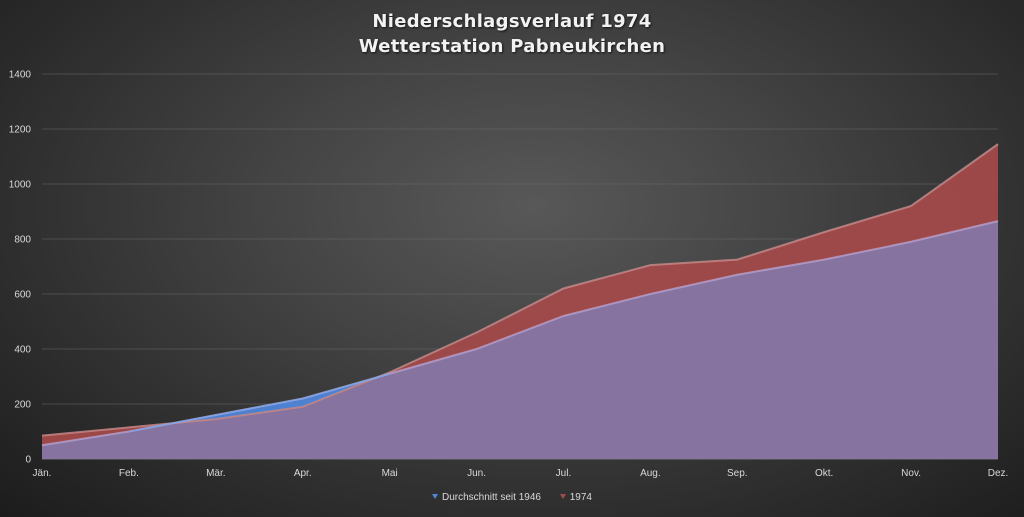  Describe the element at coordinates (22, 240) in the screenshot. I see `y-tick-label: 800` at that location.